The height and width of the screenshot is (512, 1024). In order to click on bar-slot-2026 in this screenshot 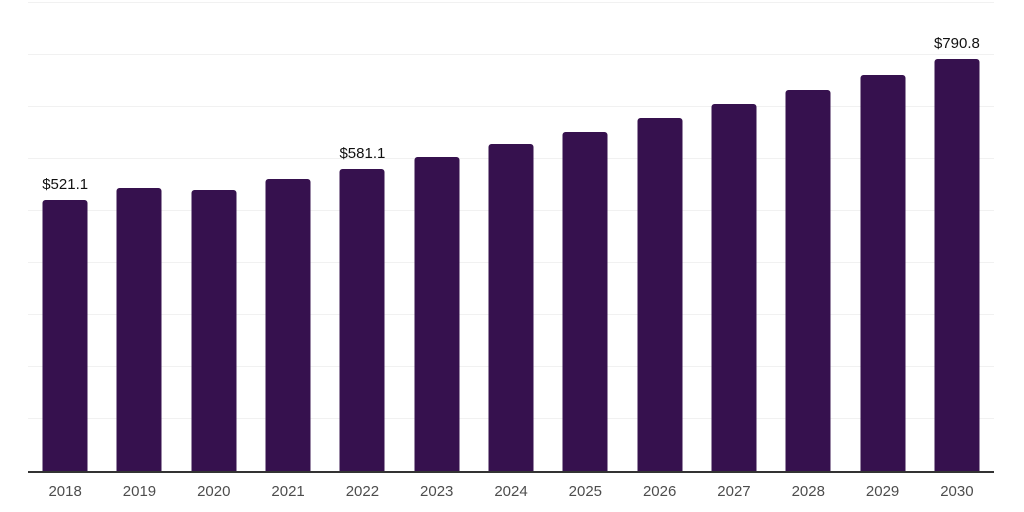, I will do `click(660, 236)`.